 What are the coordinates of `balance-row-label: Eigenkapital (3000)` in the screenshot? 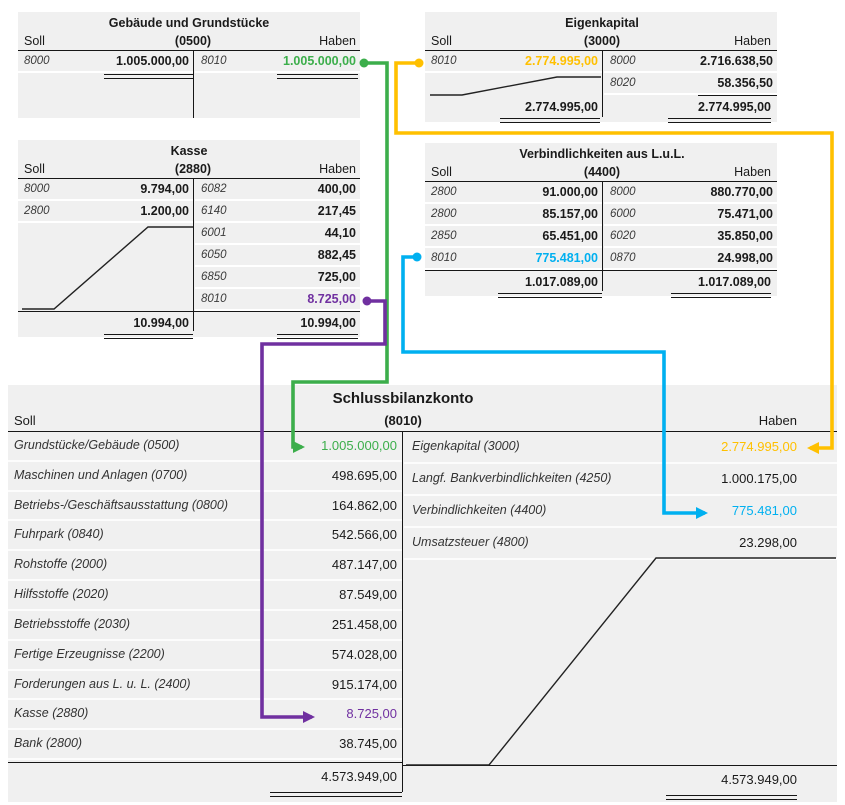 It's located at (466, 446).